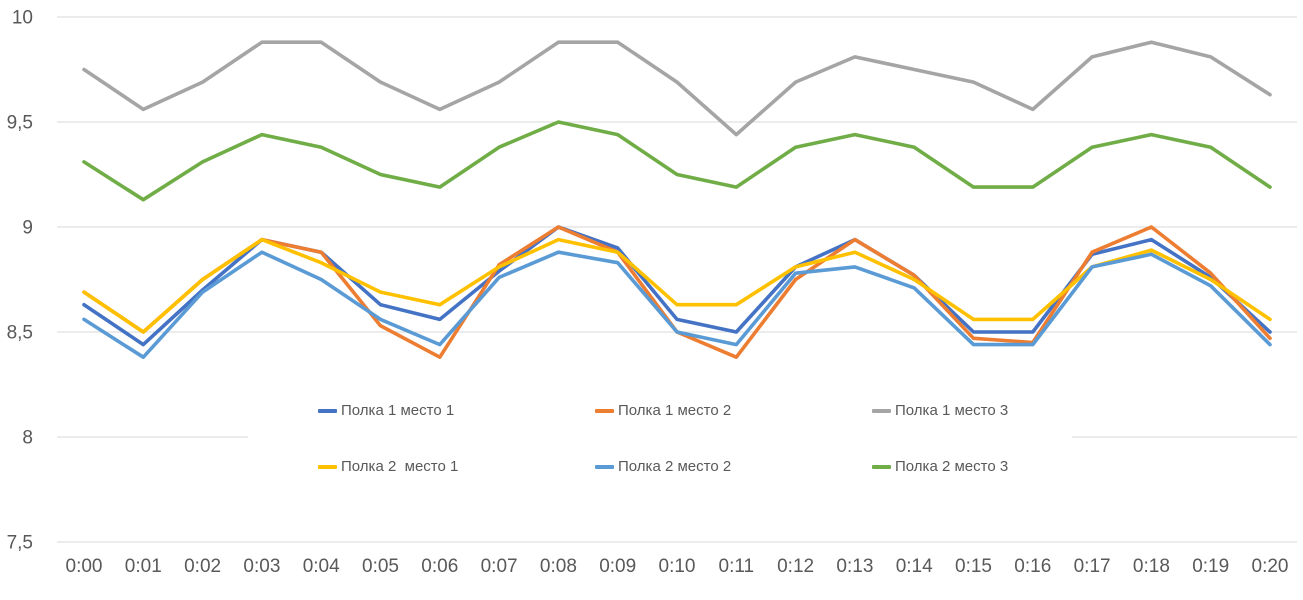 This screenshot has height=600, width=1303. I want to click on x-tick-label: 0:19, so click(1210, 566).